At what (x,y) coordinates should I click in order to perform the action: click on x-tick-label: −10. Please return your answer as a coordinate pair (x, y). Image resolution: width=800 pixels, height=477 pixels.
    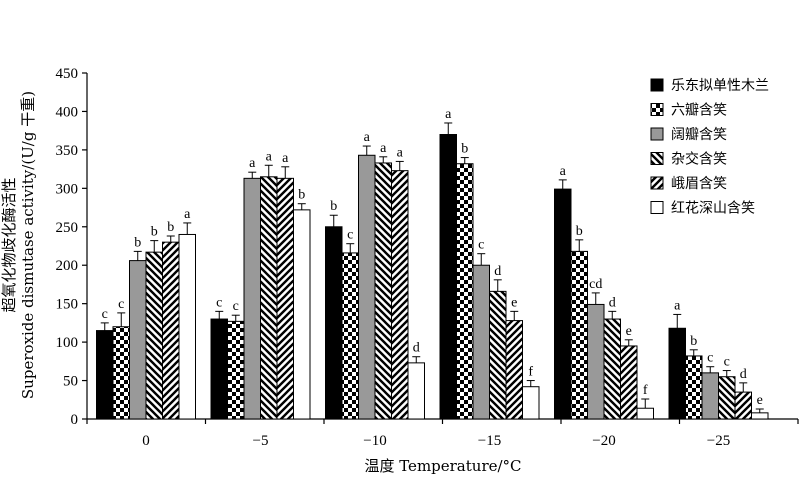
    Looking at the image, I should click on (374, 441).